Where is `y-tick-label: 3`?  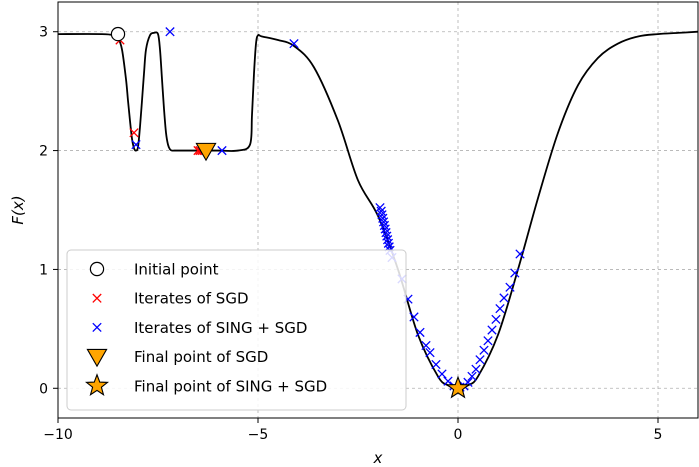
y-tick-label: 3 is located at coordinates (43, 33).